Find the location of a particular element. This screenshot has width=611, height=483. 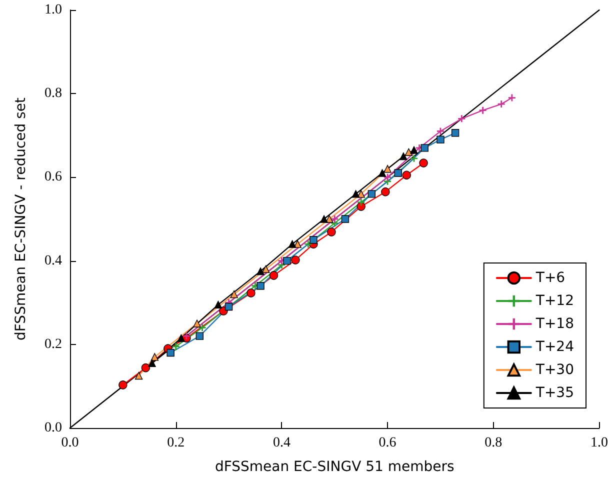

x-tick-label: 1.0 is located at coordinates (599, 443).